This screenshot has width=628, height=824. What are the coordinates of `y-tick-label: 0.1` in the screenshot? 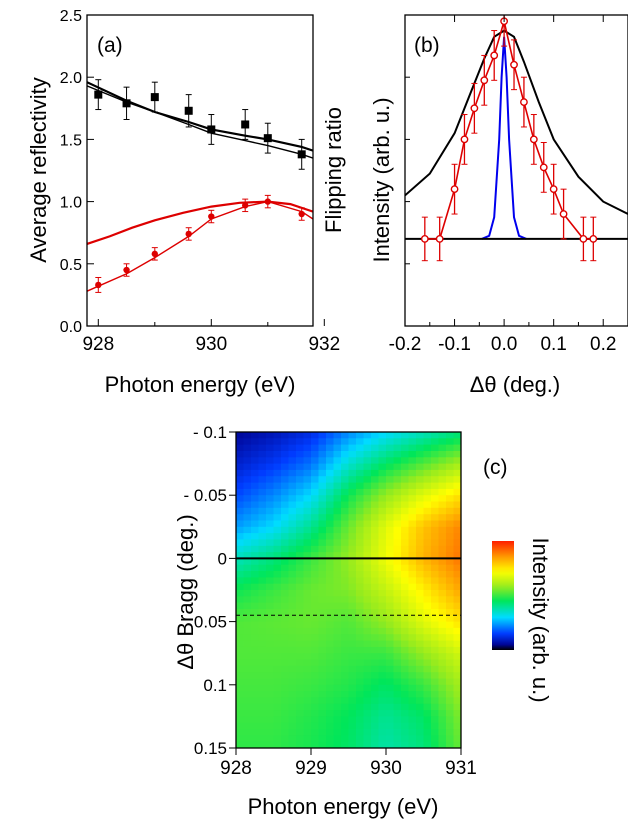 It's located at (215, 685).